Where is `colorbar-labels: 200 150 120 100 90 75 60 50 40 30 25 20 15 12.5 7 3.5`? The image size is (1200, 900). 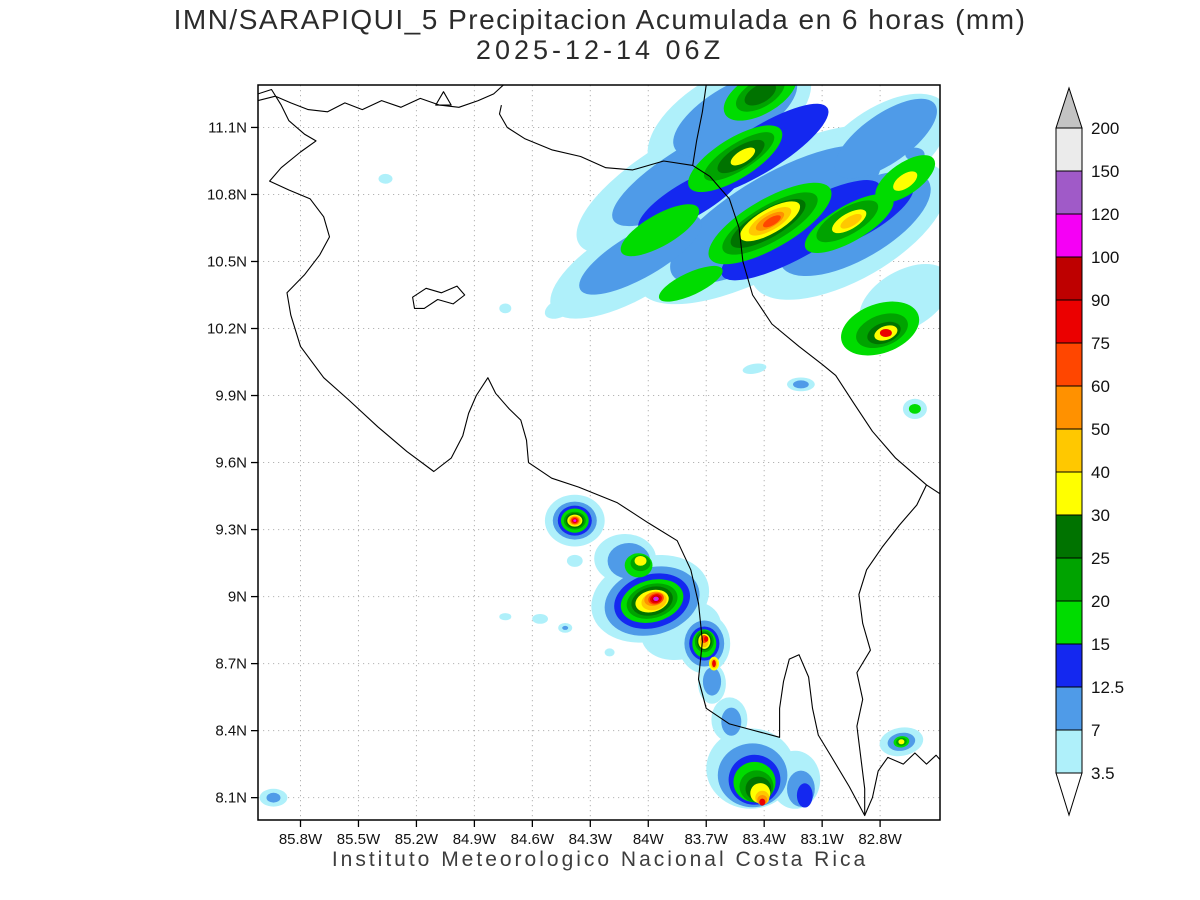
colorbar-labels: 200 150 120 100 90 75 60 50 40 30 25 20 15 12.5 7 3.5 is located at coordinates (1107, 451).